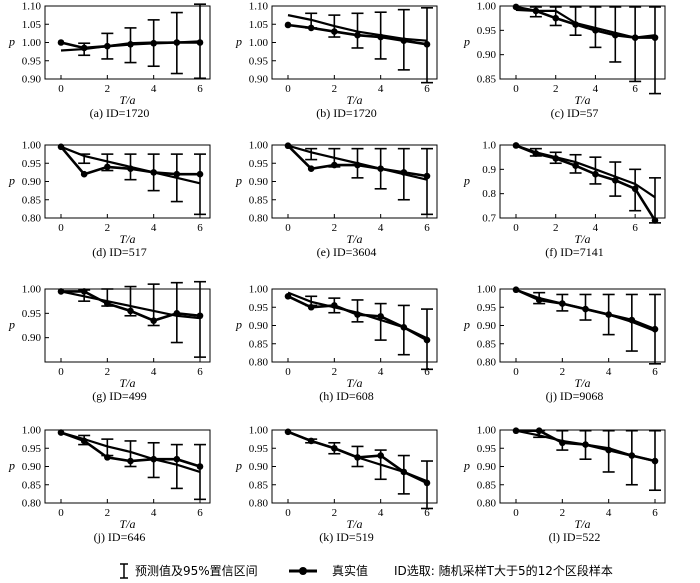 The height and width of the screenshot is (583, 700). What do you see at coordinates (564, 484) in the screenshot?
I see `panel-12: 0.80 0.85 0.90 0.95 1.00 0 2 4 6 p T/a(l) ID=522` at bounding box center [564, 484].